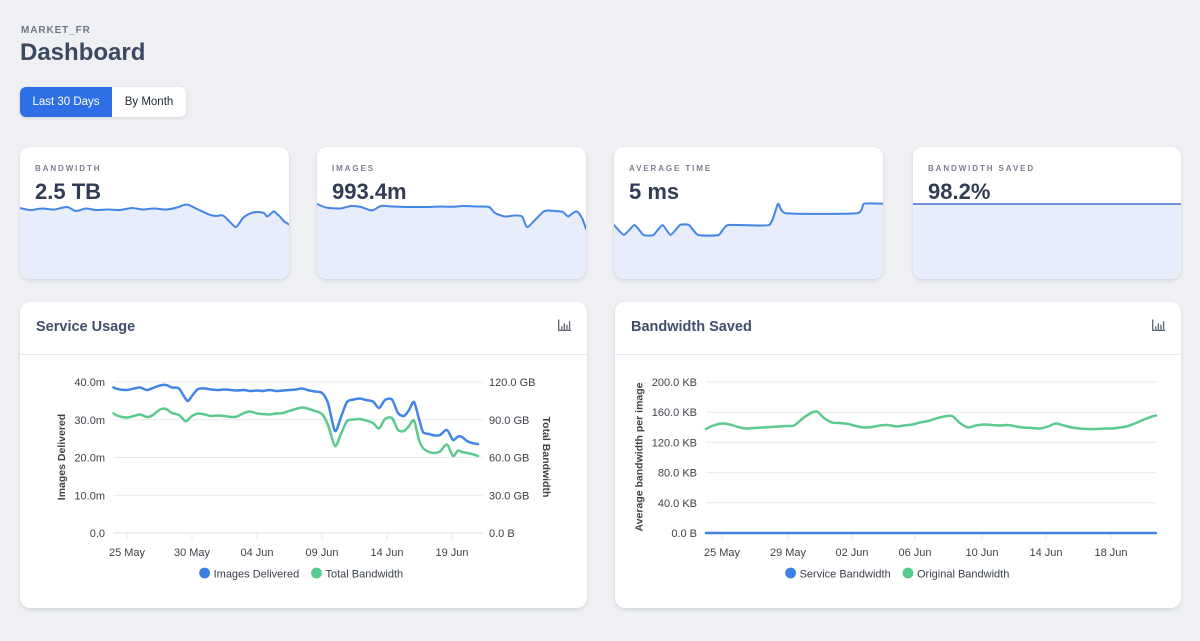 This screenshot has width=1200, height=641. I want to click on svg-text: 19 Jun, so click(451, 553).